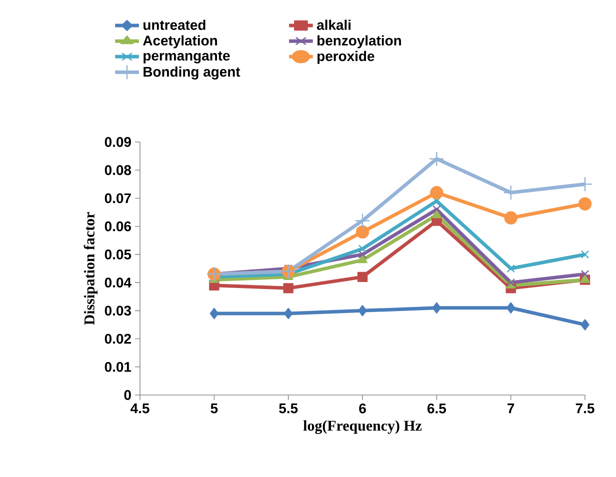  What do you see at coordinates (362, 409) in the screenshot?
I see `x-tick-label: 6` at bounding box center [362, 409].